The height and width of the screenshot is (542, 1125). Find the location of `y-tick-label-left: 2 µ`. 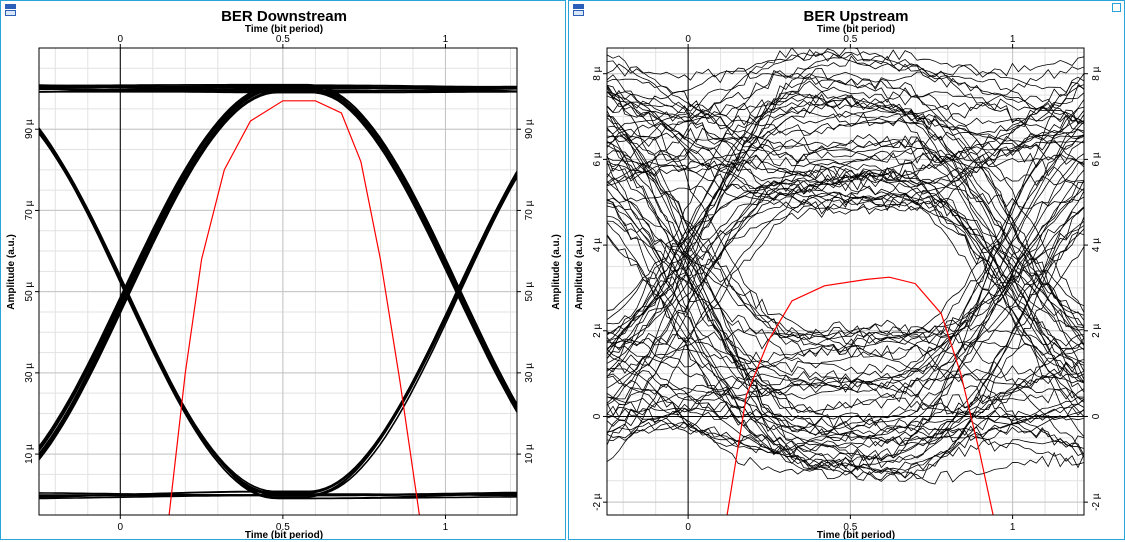

y-tick-label-left: 2 µ is located at coordinates (597, 330).